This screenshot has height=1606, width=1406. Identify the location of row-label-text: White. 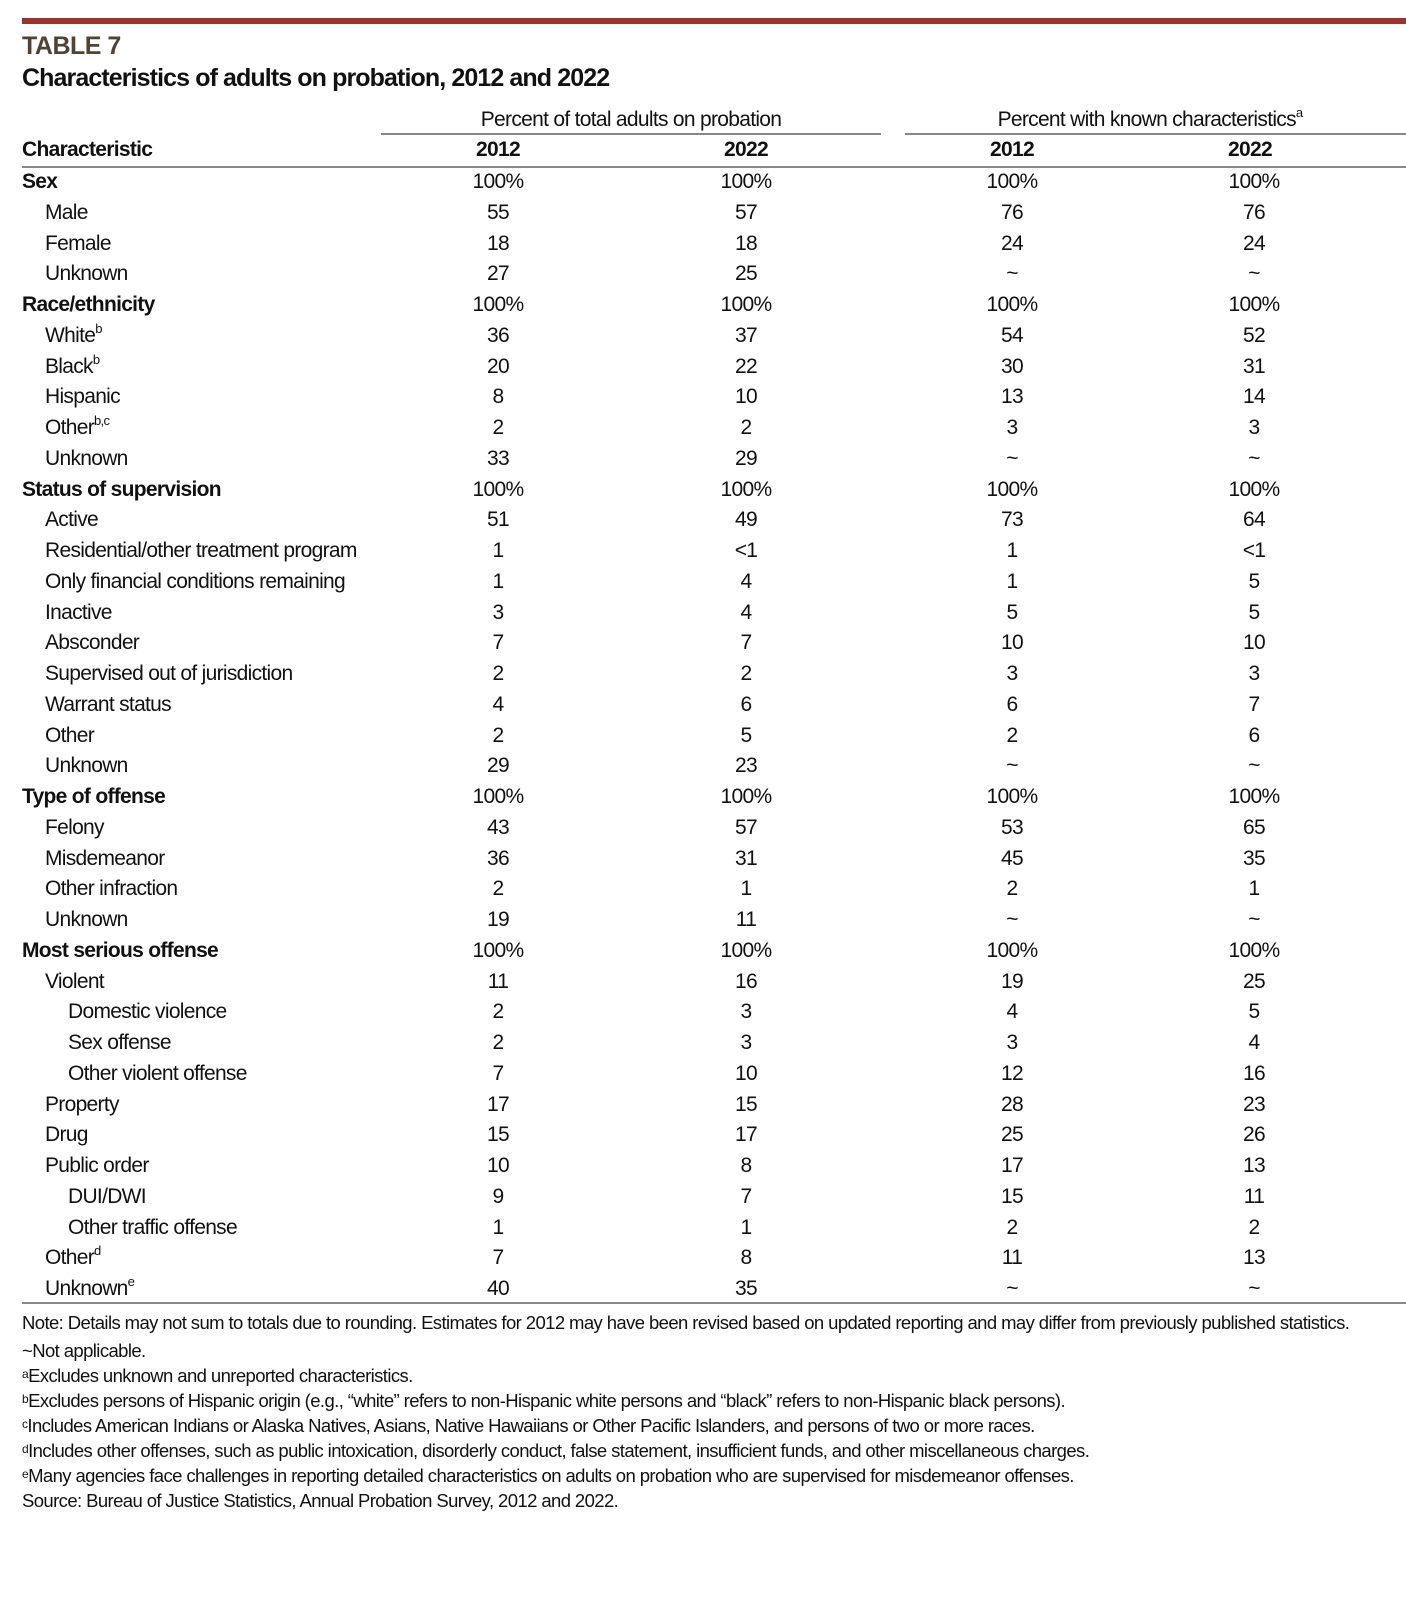
(70, 335).